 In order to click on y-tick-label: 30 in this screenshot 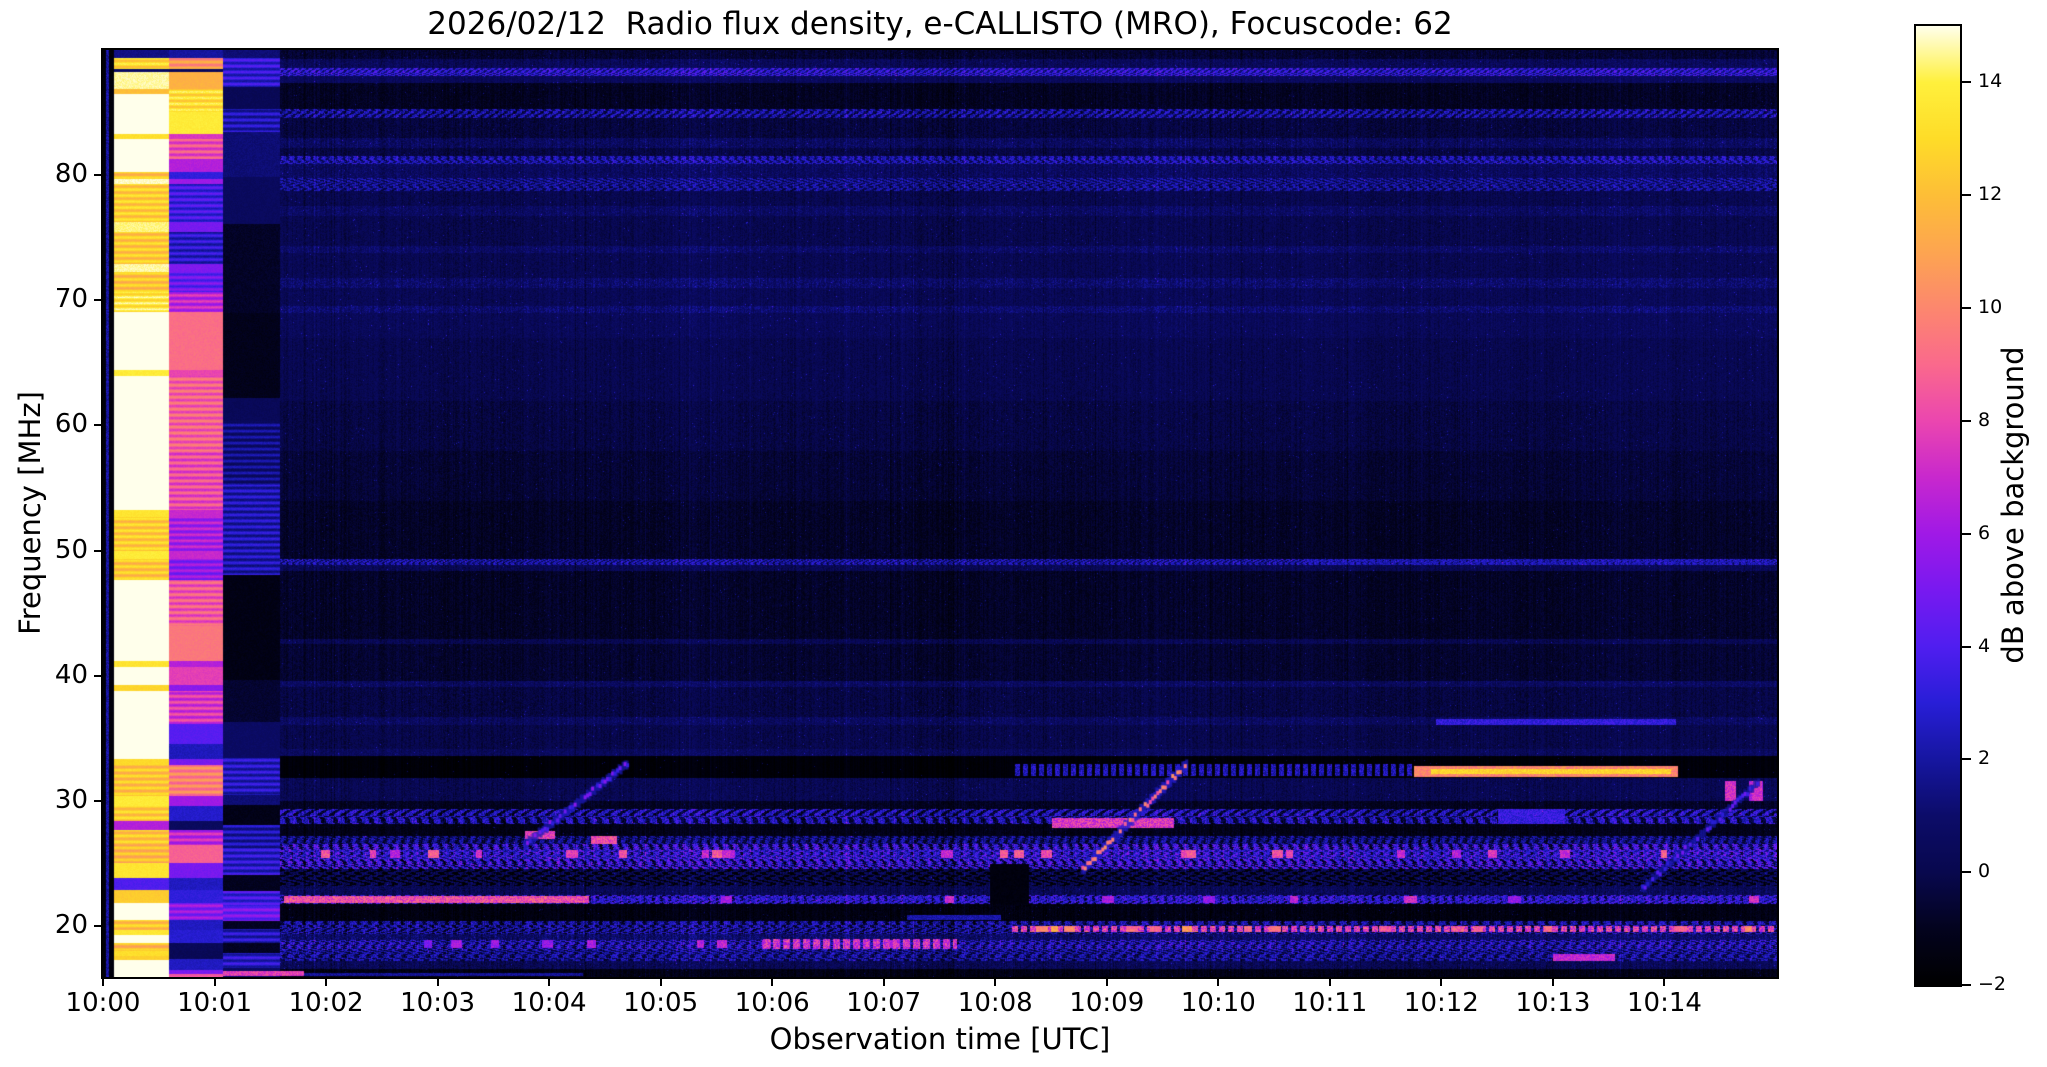, I will do `click(71, 799)`.